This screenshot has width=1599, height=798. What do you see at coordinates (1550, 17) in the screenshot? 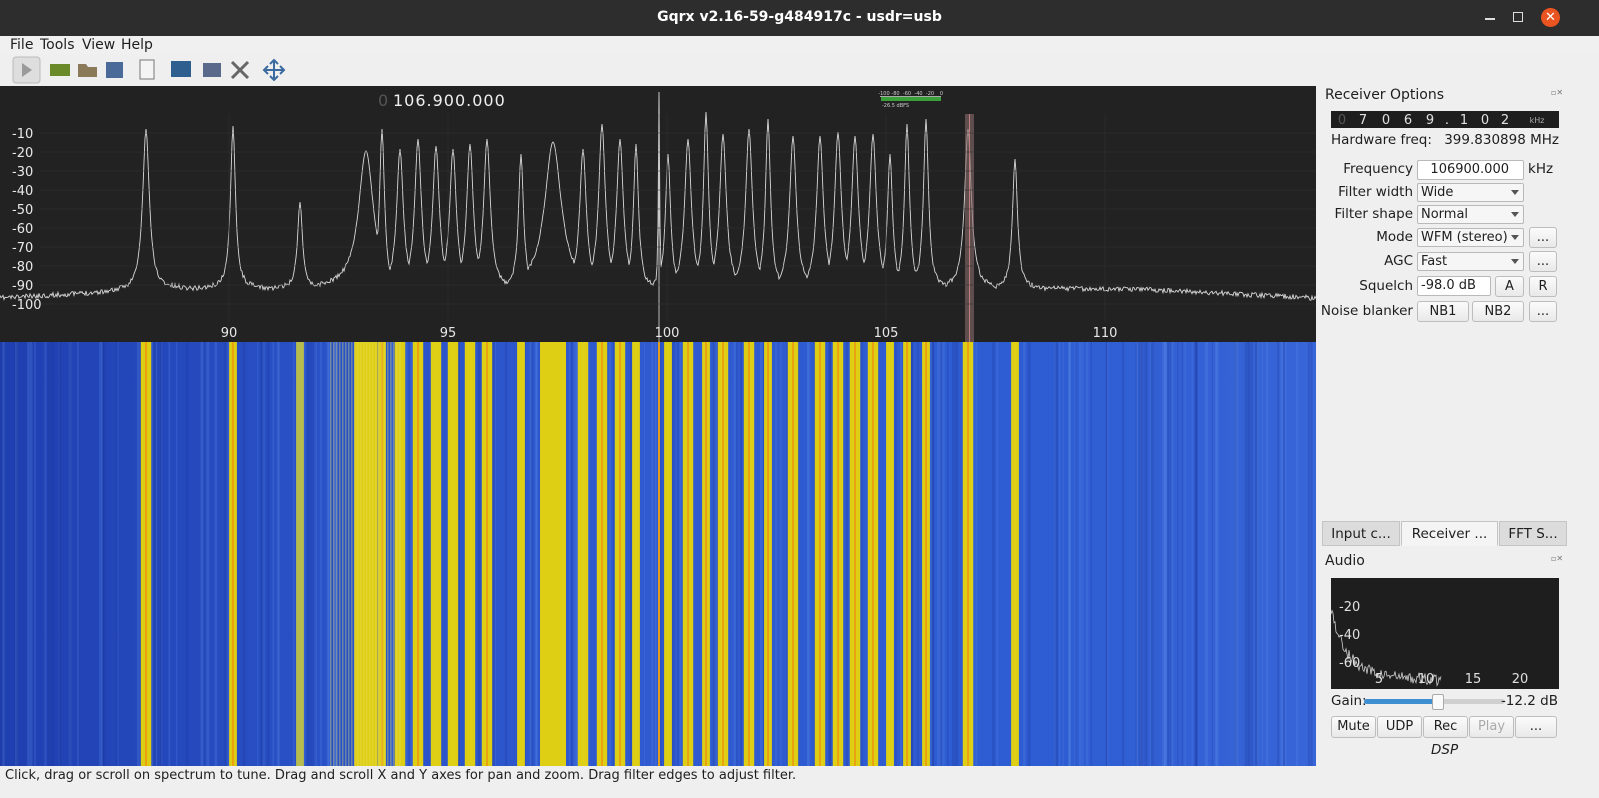
I see `close-button: ✕` at bounding box center [1550, 17].